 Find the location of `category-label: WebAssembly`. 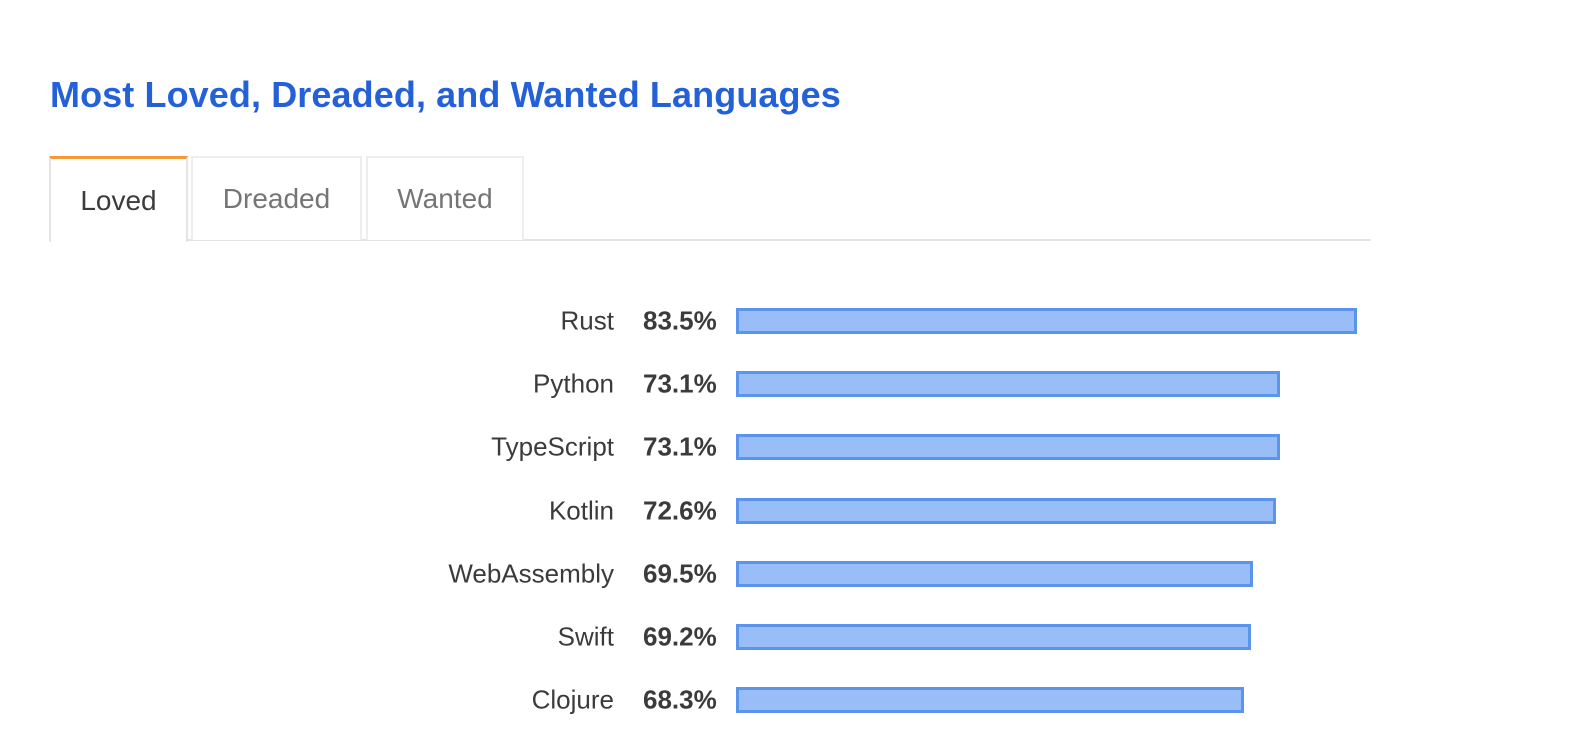

category-label: WebAssembly is located at coordinates (531, 573).